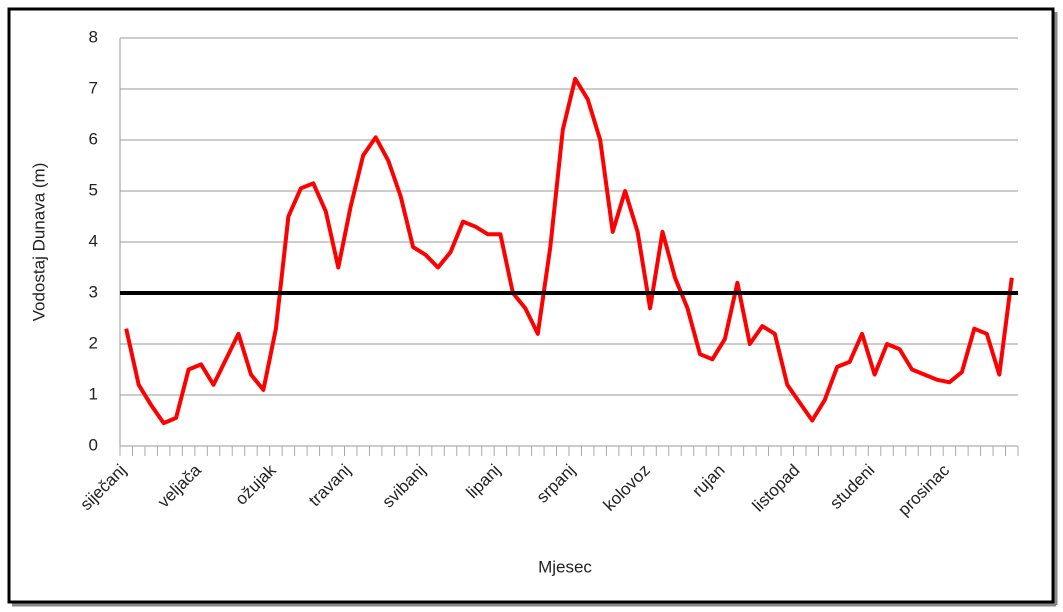  Describe the element at coordinates (93, 291) in the screenshot. I see `y-tick-label: 3` at that location.